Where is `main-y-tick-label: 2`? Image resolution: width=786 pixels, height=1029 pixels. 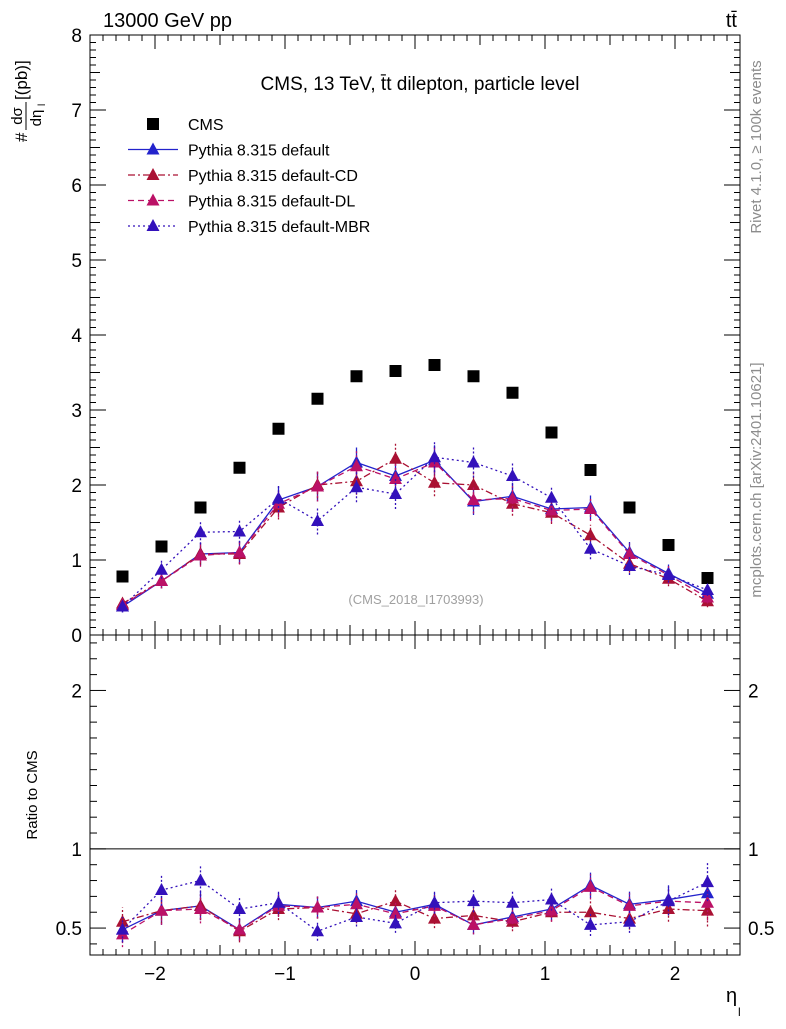
main-y-tick-label: 2 is located at coordinates (76, 486).